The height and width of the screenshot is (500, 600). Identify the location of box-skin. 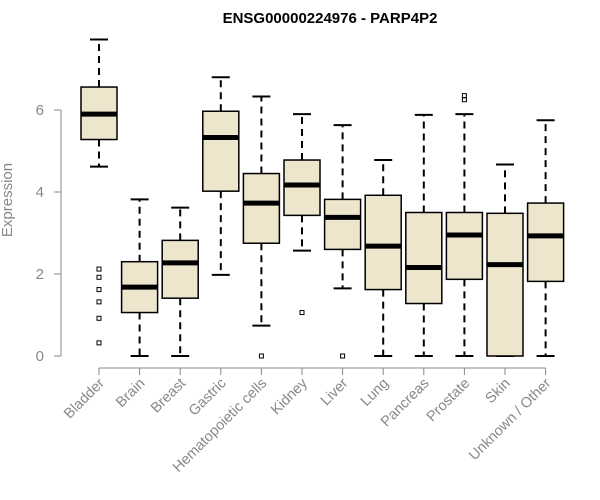
(505, 260).